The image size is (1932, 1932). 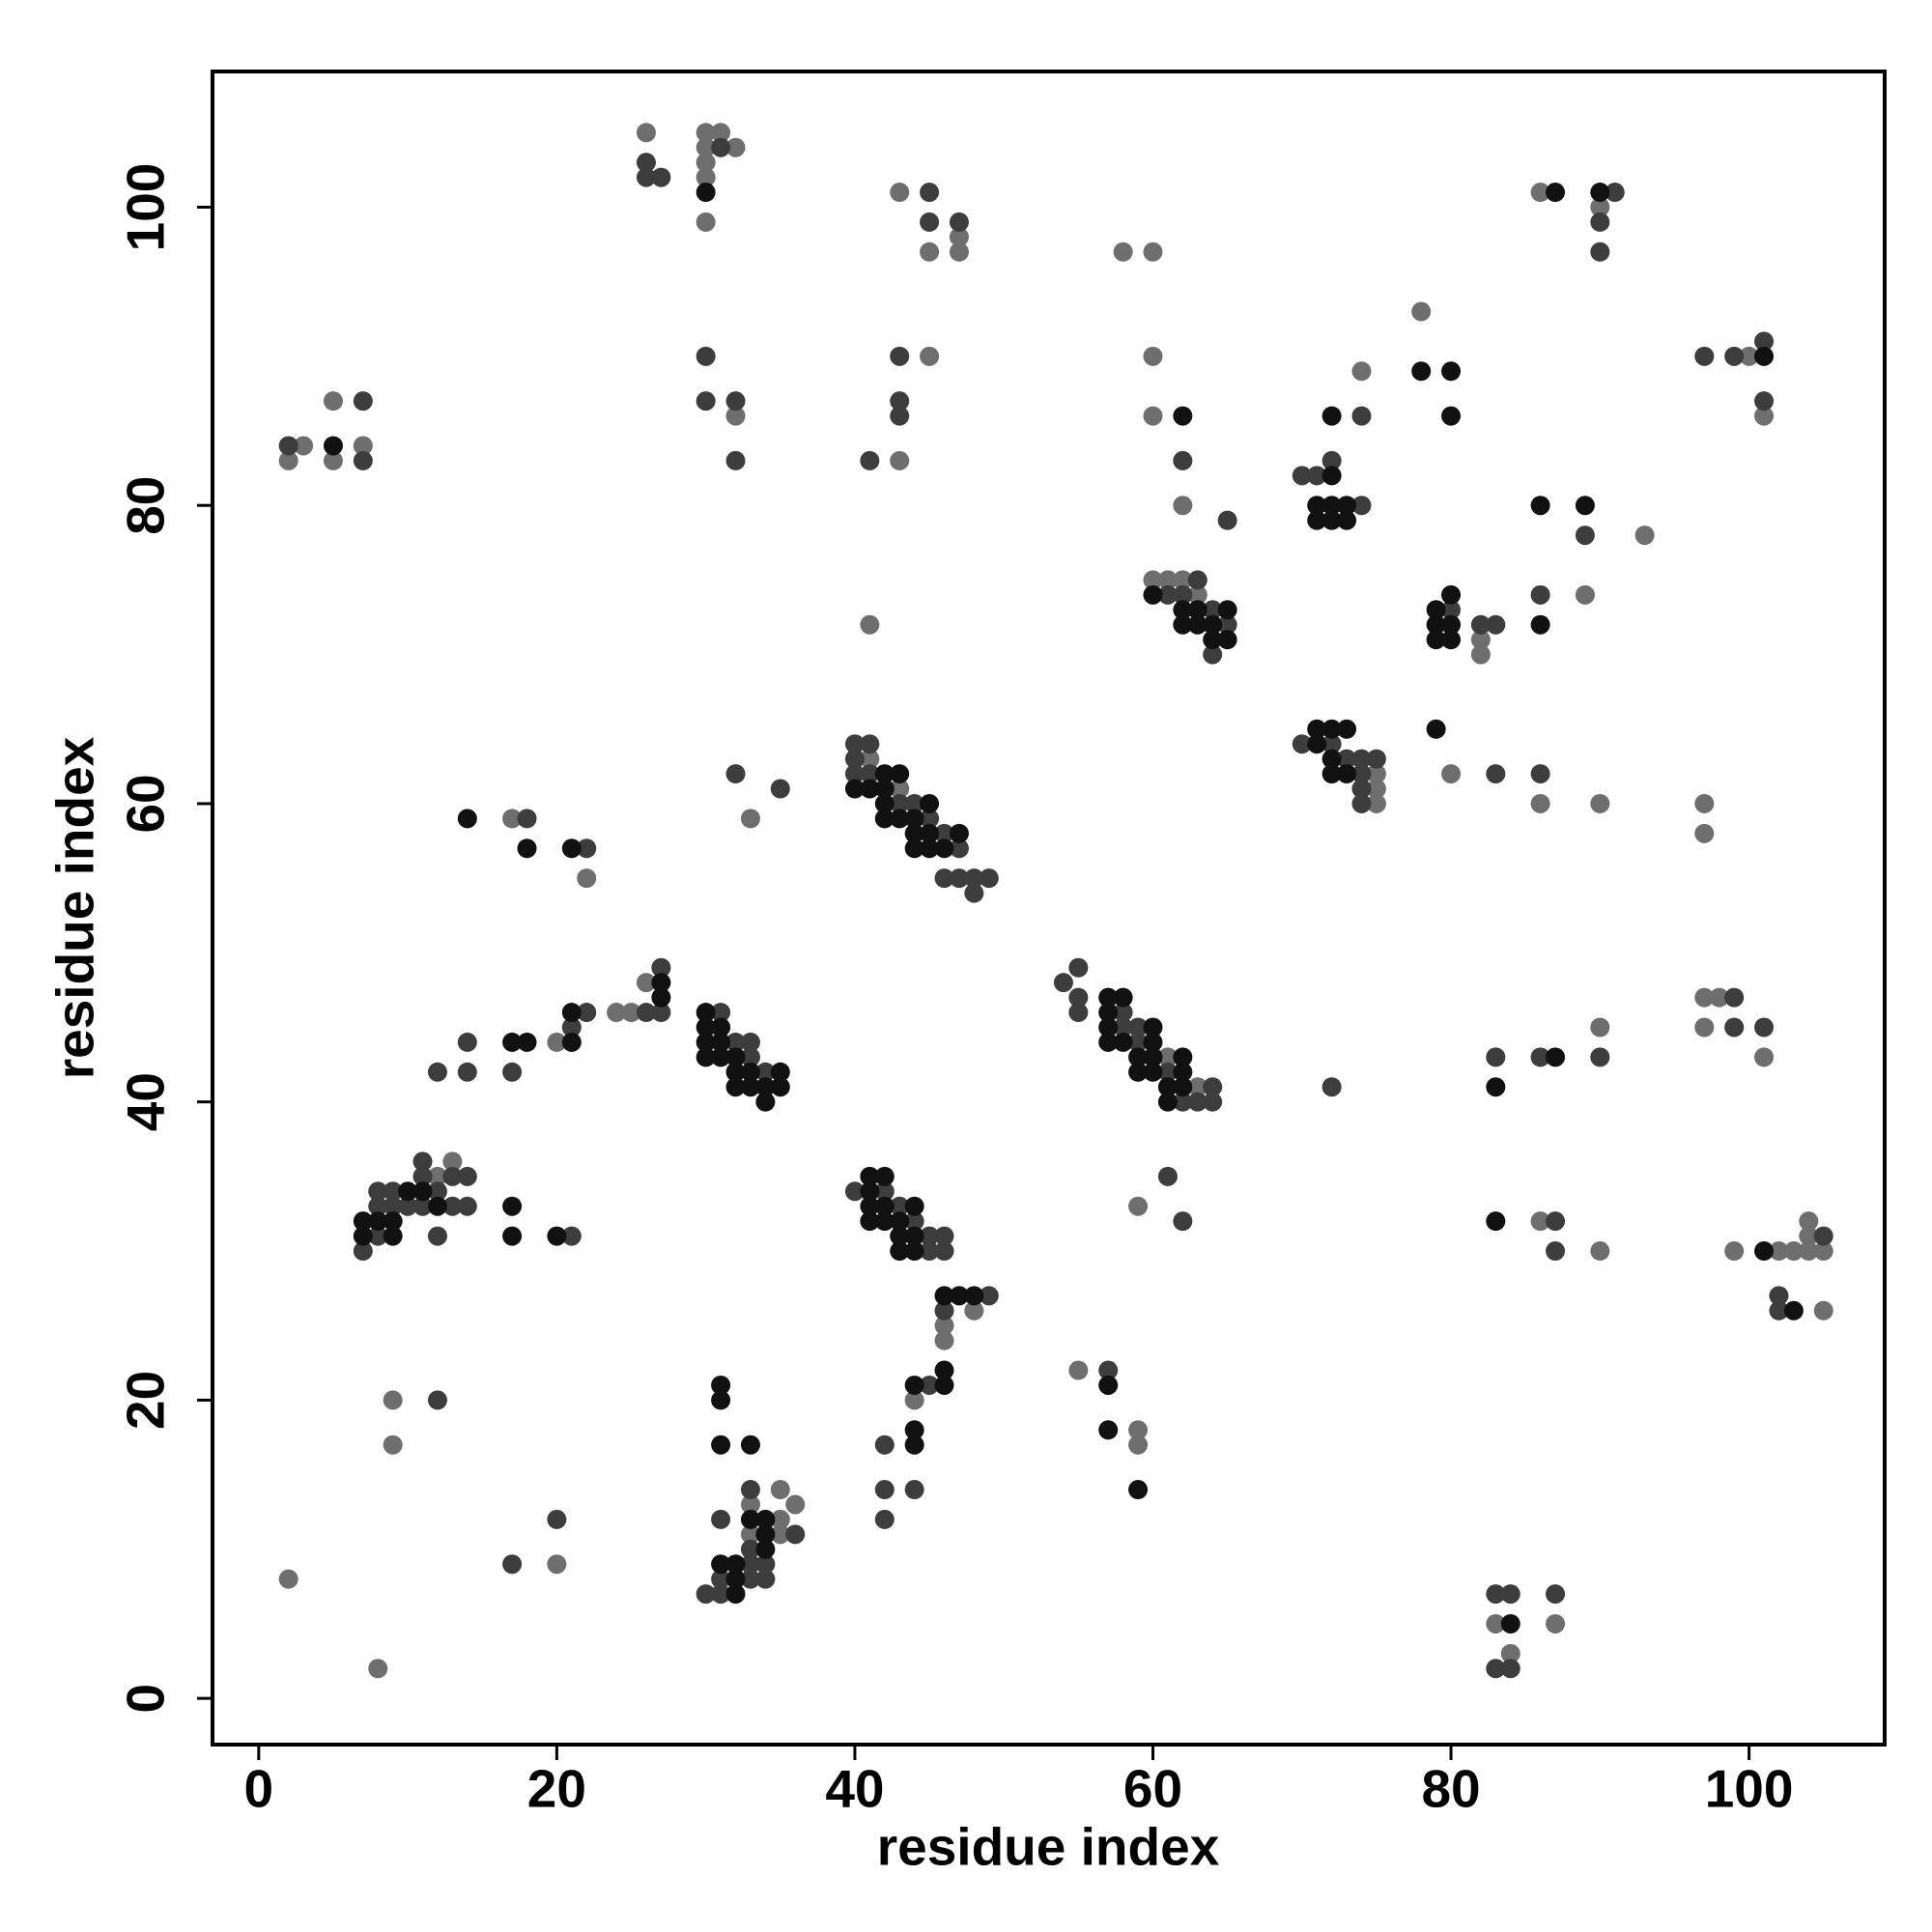 What do you see at coordinates (146, 1101) in the screenshot?
I see `y-tick-label: 40` at bounding box center [146, 1101].